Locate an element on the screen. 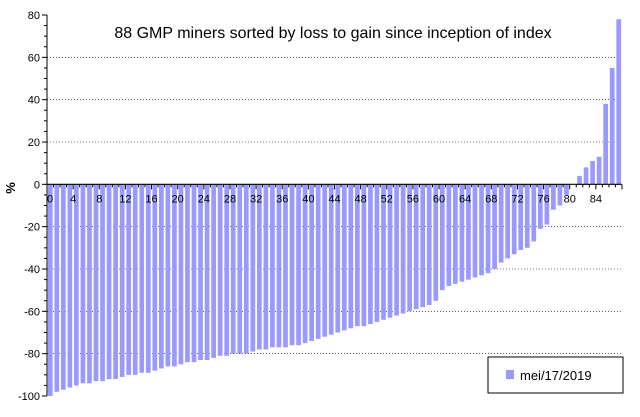  legend-label: mei/17/2019 is located at coordinates (556, 375).